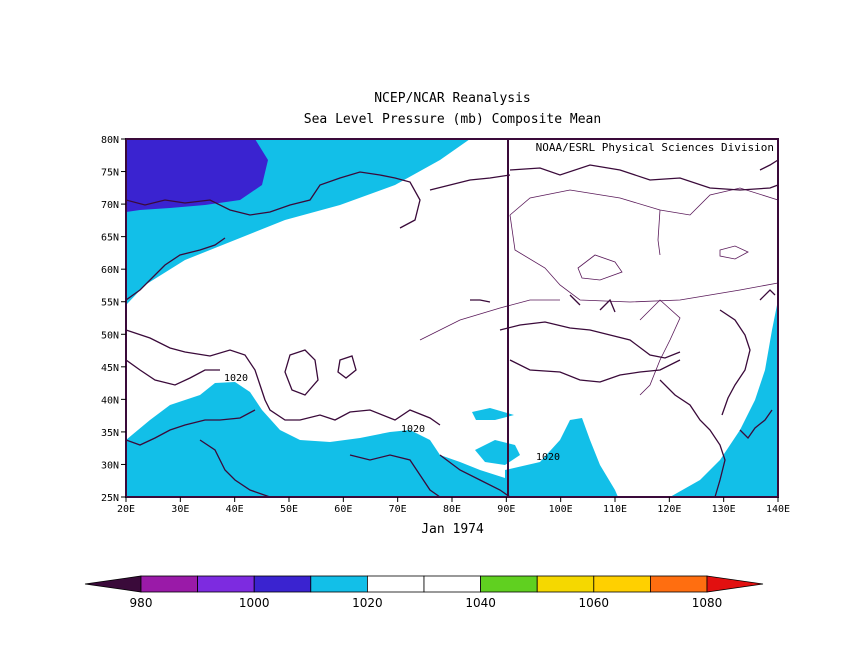 The image size is (847, 655). I want to click on lon-tick-label: 100E, so click(561, 509).